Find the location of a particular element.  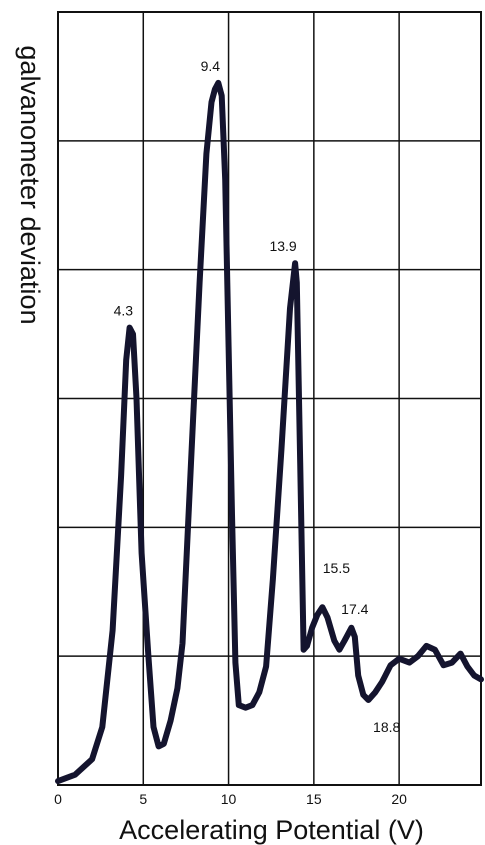

peak-label: 9.4 is located at coordinates (211, 66).